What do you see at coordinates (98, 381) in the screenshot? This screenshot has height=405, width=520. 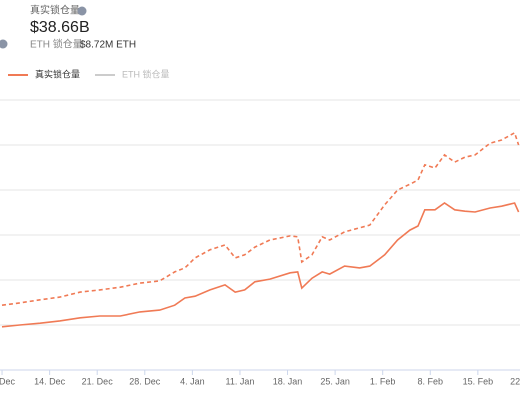 I see `x-tick-label: 21. Dec` at bounding box center [98, 381].